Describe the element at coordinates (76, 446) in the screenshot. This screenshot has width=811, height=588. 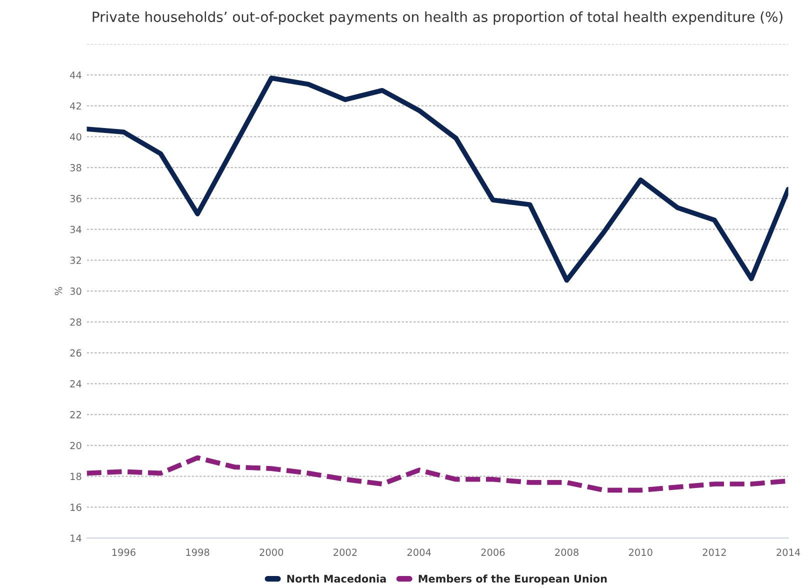
I see `y-tick-label: 20` at that location.